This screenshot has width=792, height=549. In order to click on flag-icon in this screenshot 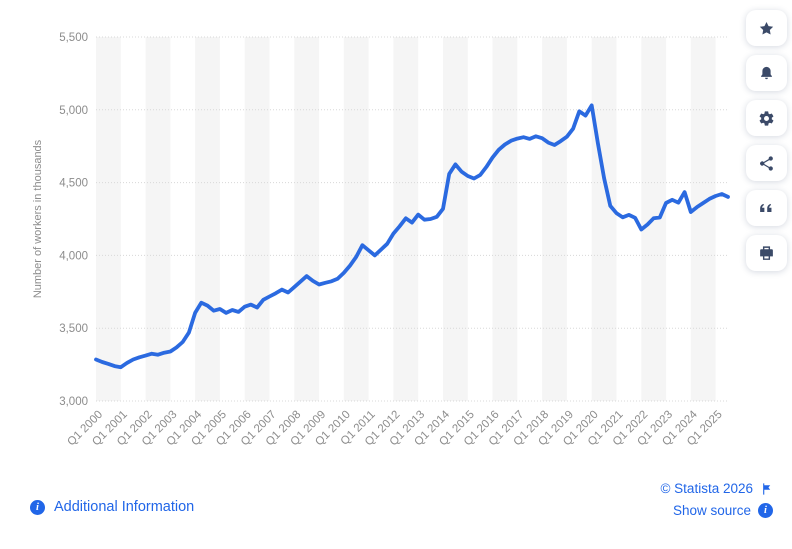, I will do `click(767, 488)`.